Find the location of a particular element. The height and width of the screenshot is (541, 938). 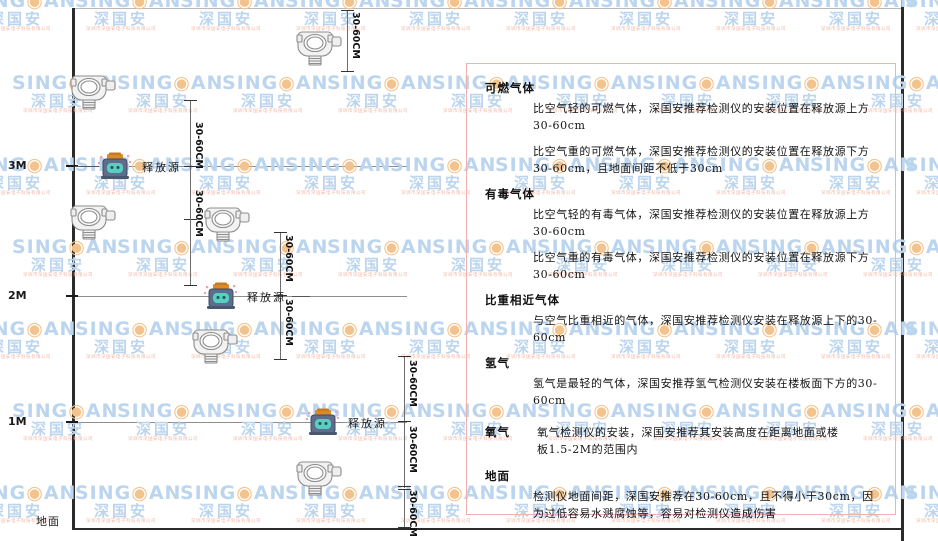

dimension-column-right-2: 30-60CM is located at coordinates (408, 456).